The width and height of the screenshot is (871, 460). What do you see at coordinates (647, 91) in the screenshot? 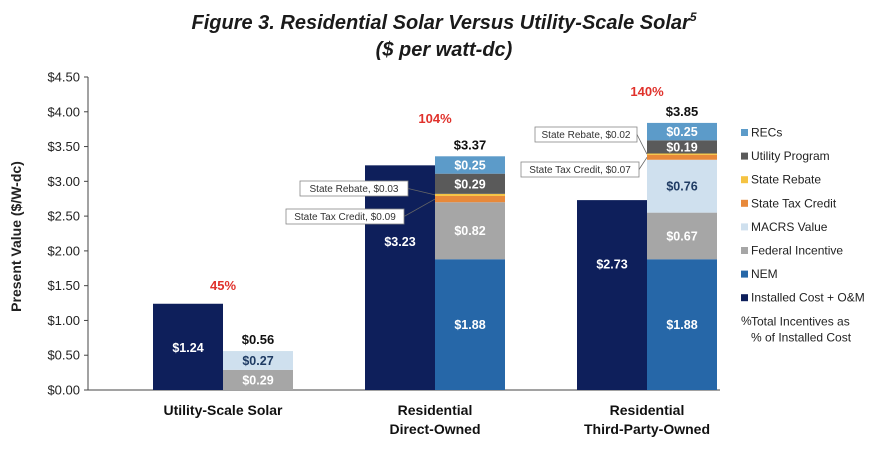
I see `incentive-percent-label: 140%` at bounding box center [647, 91].